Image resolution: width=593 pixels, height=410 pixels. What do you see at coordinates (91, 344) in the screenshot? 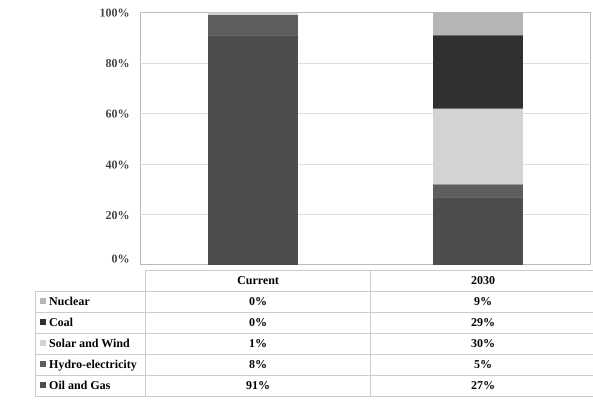
I see `legend-label: Solar and Wind` at bounding box center [91, 344].